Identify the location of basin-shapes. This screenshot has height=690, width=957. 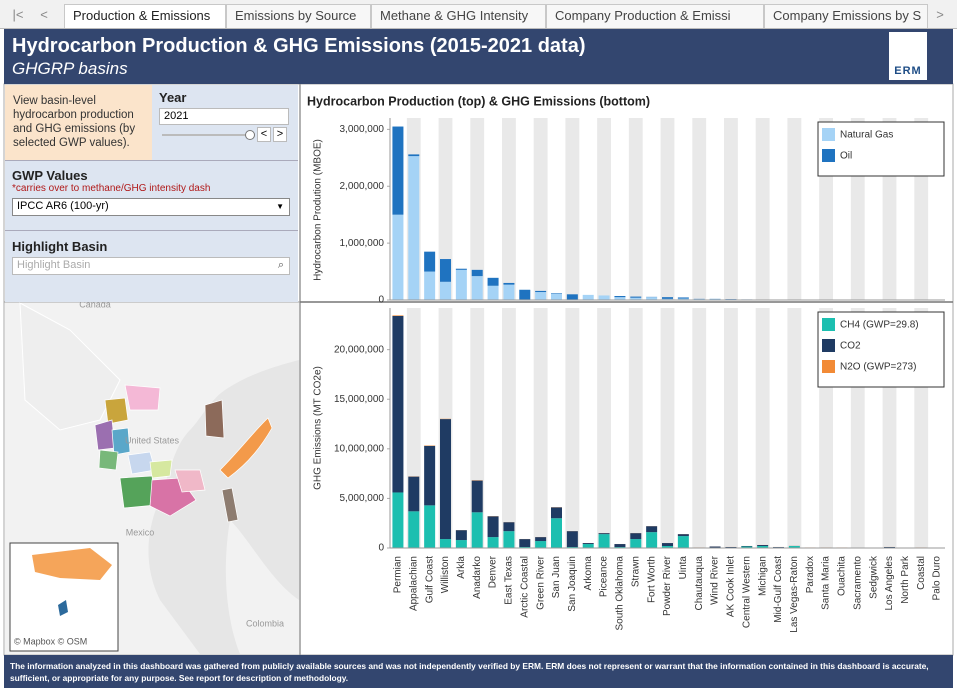
(183, 453).